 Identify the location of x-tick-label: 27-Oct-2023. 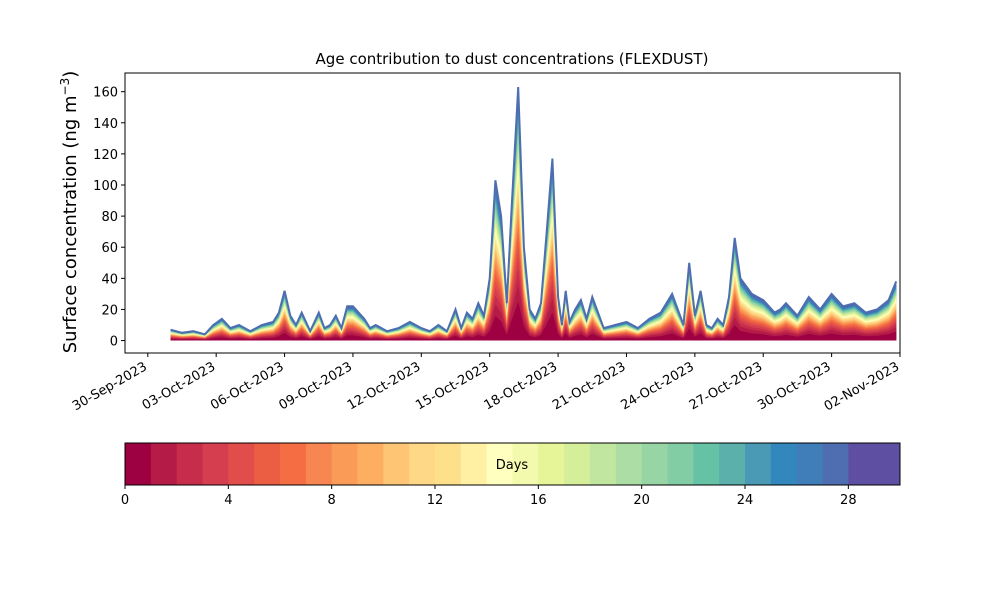
(726, 386).